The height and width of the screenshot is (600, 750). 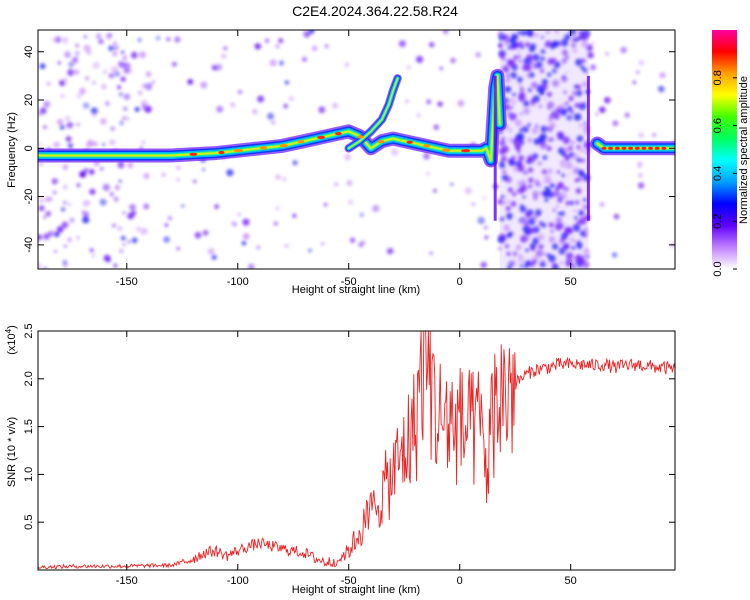 I want to click on y-tick-label: 2.0, so click(x=29, y=378).